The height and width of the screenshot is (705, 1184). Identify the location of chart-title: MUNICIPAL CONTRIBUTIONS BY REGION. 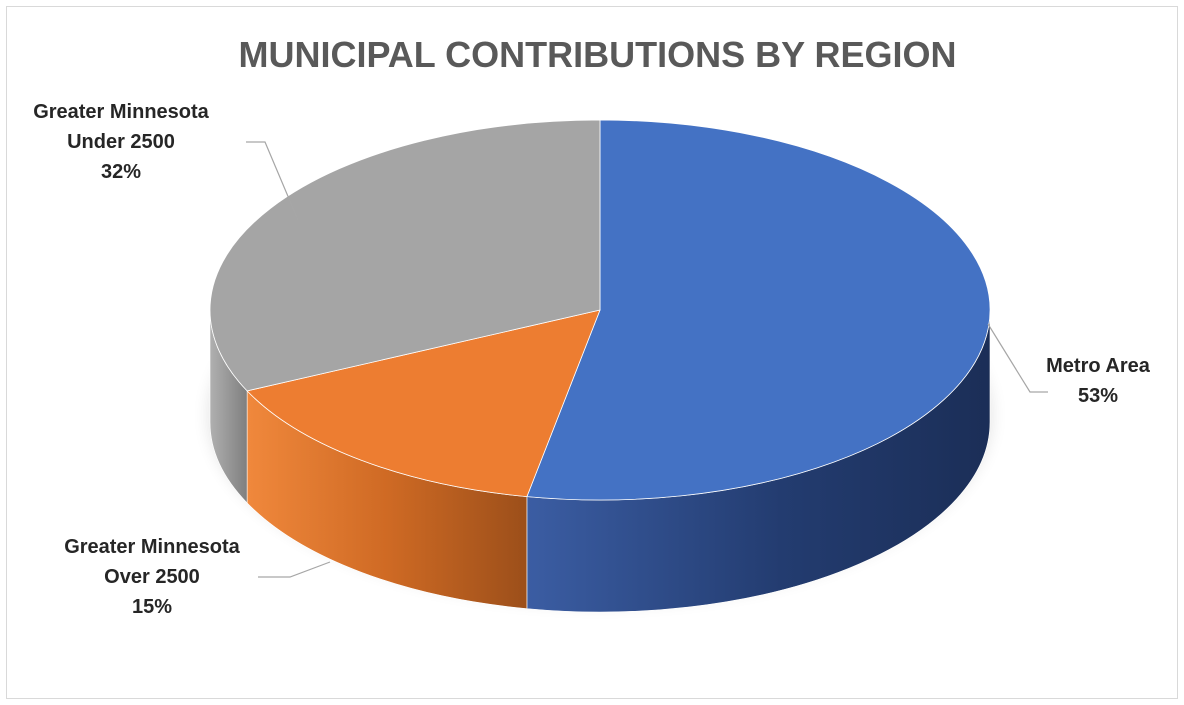
(597, 54).